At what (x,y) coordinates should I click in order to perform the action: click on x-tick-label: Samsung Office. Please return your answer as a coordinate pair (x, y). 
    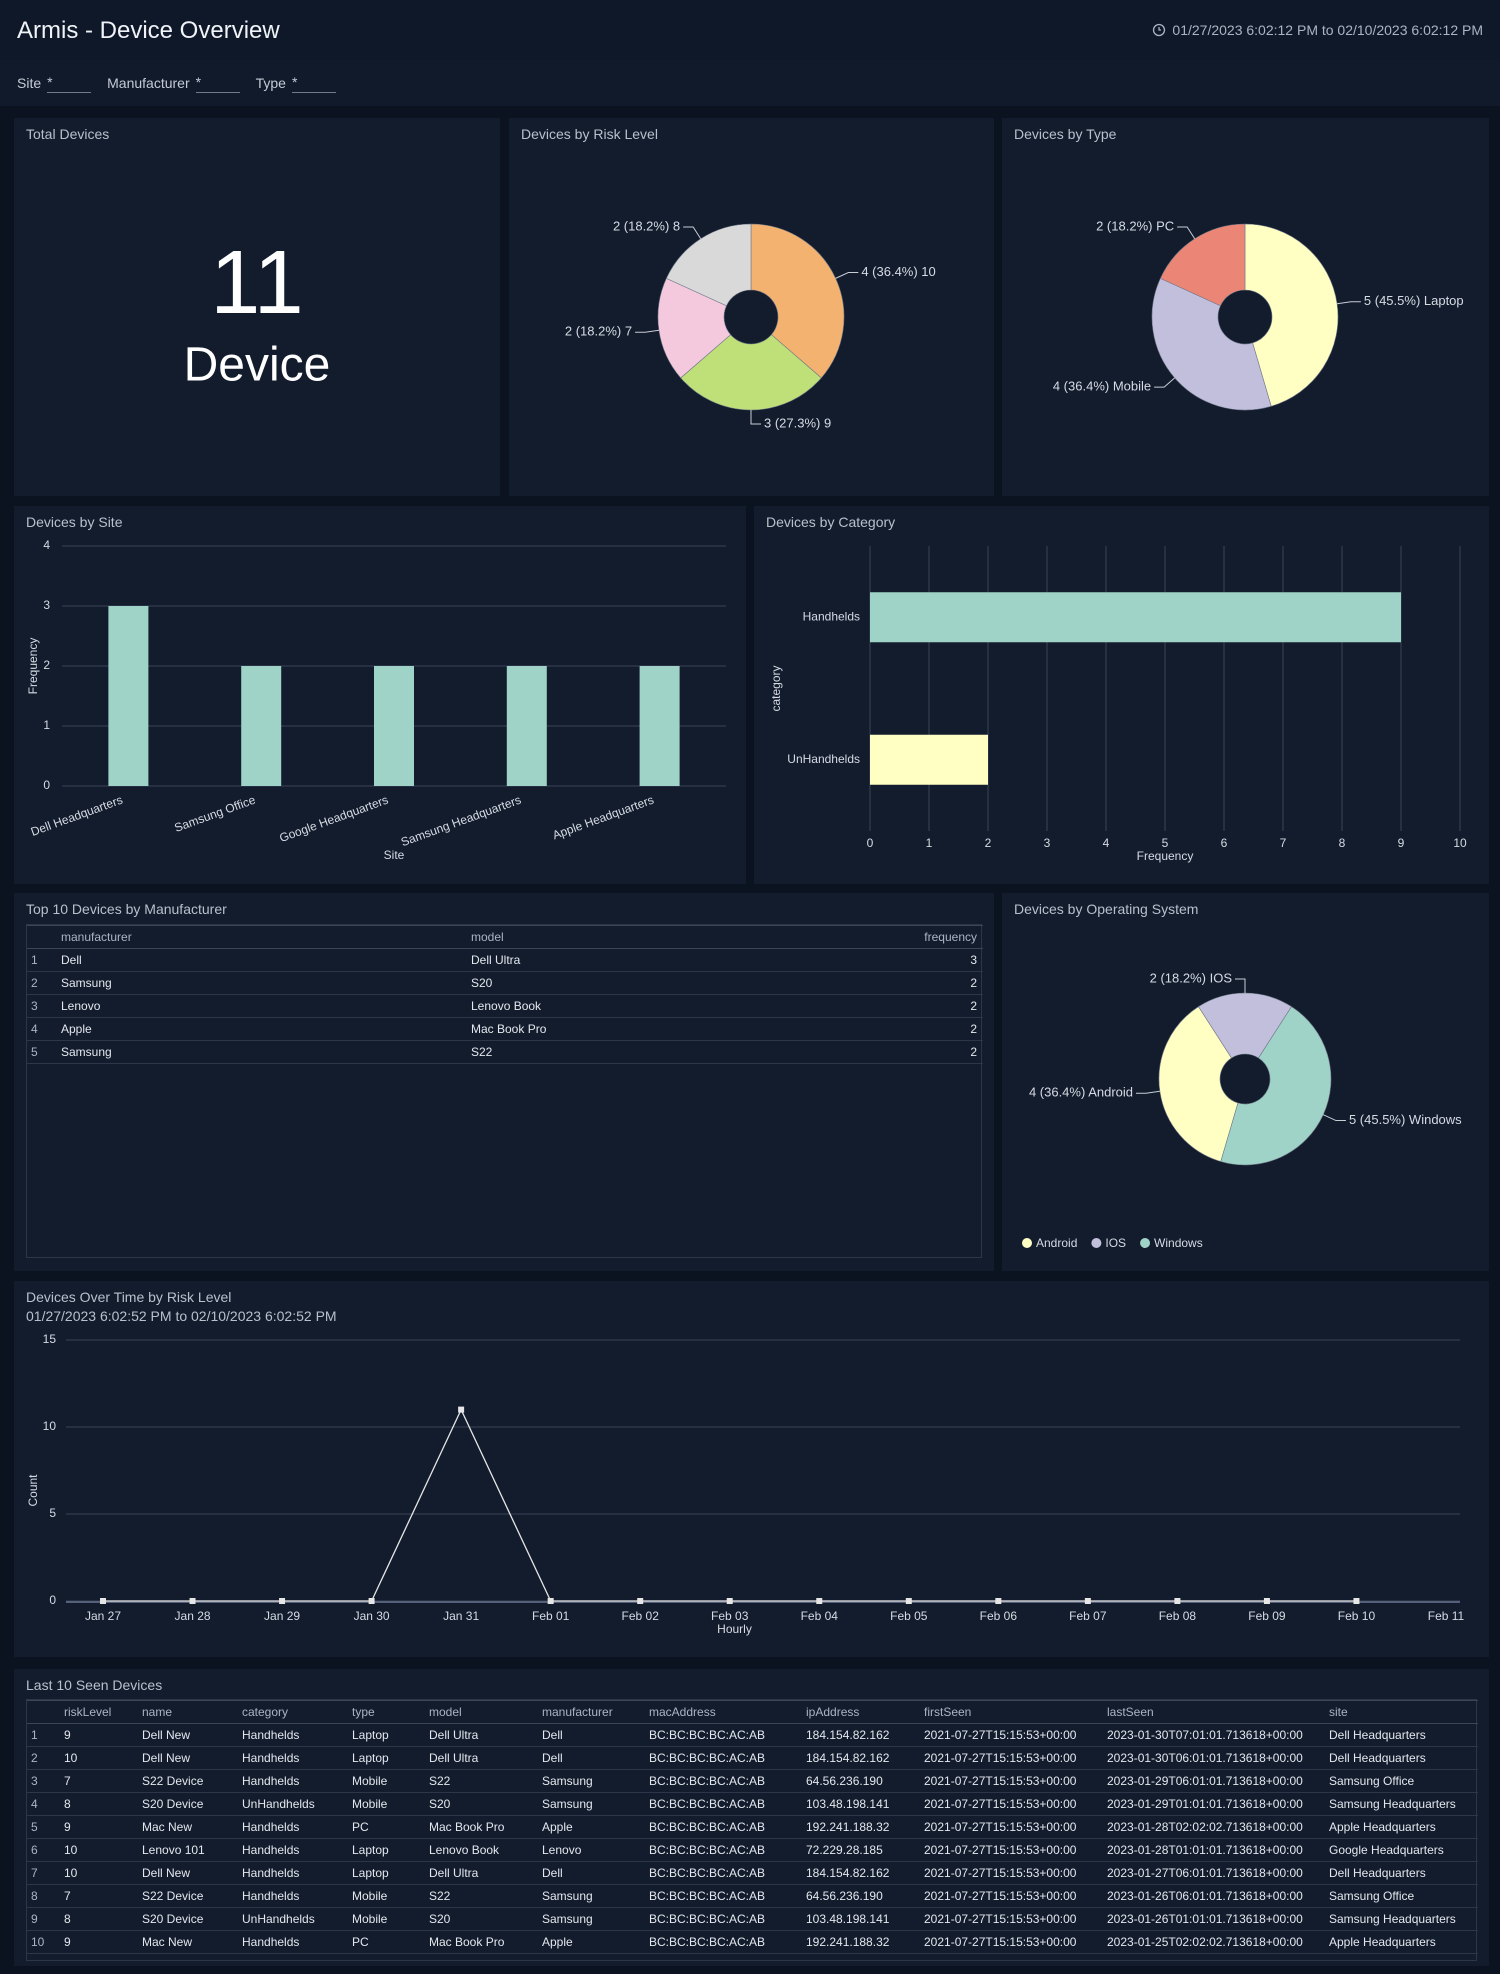
    Looking at the image, I should click on (215, 814).